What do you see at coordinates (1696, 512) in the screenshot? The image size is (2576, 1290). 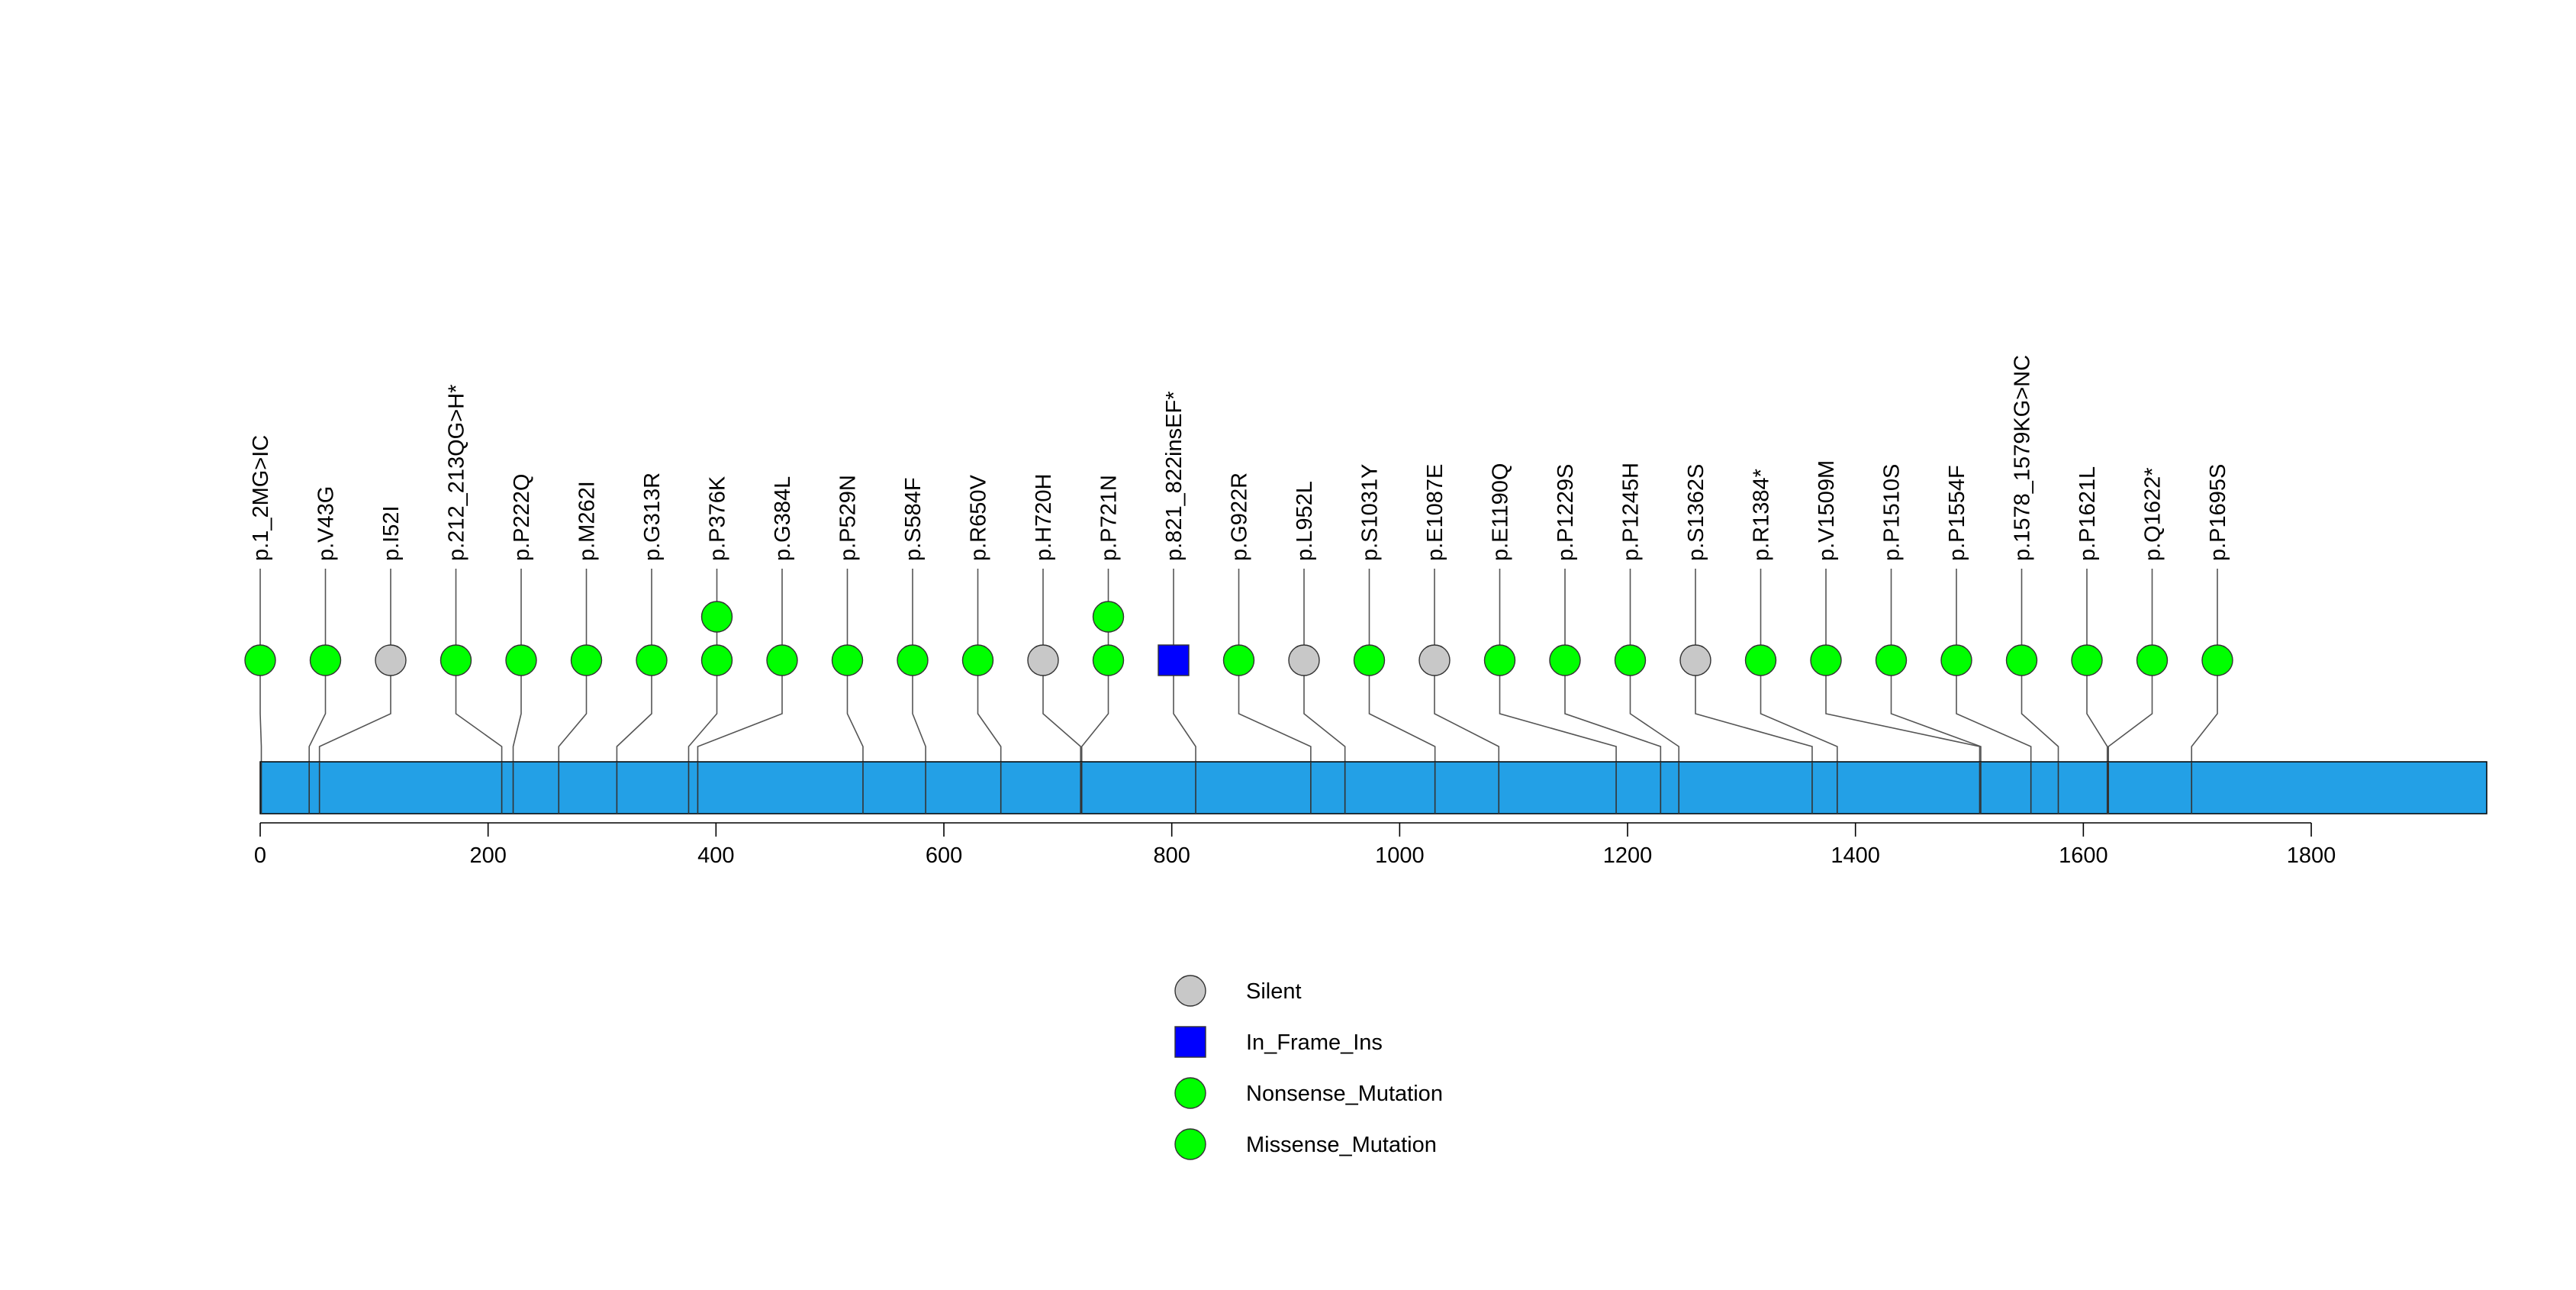 I see `mutation-label-p-s1362s: p.S1362S` at bounding box center [1696, 512].